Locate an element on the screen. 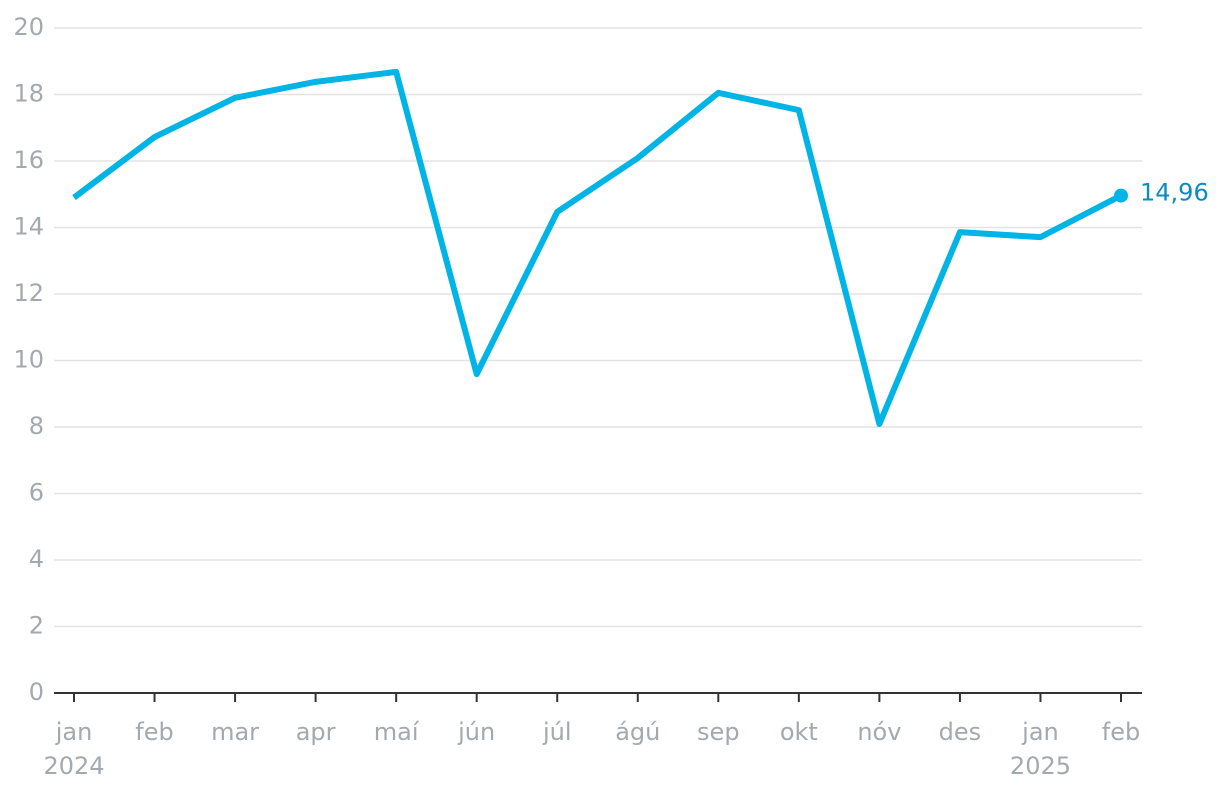  x-tick-label: mar is located at coordinates (235, 732).